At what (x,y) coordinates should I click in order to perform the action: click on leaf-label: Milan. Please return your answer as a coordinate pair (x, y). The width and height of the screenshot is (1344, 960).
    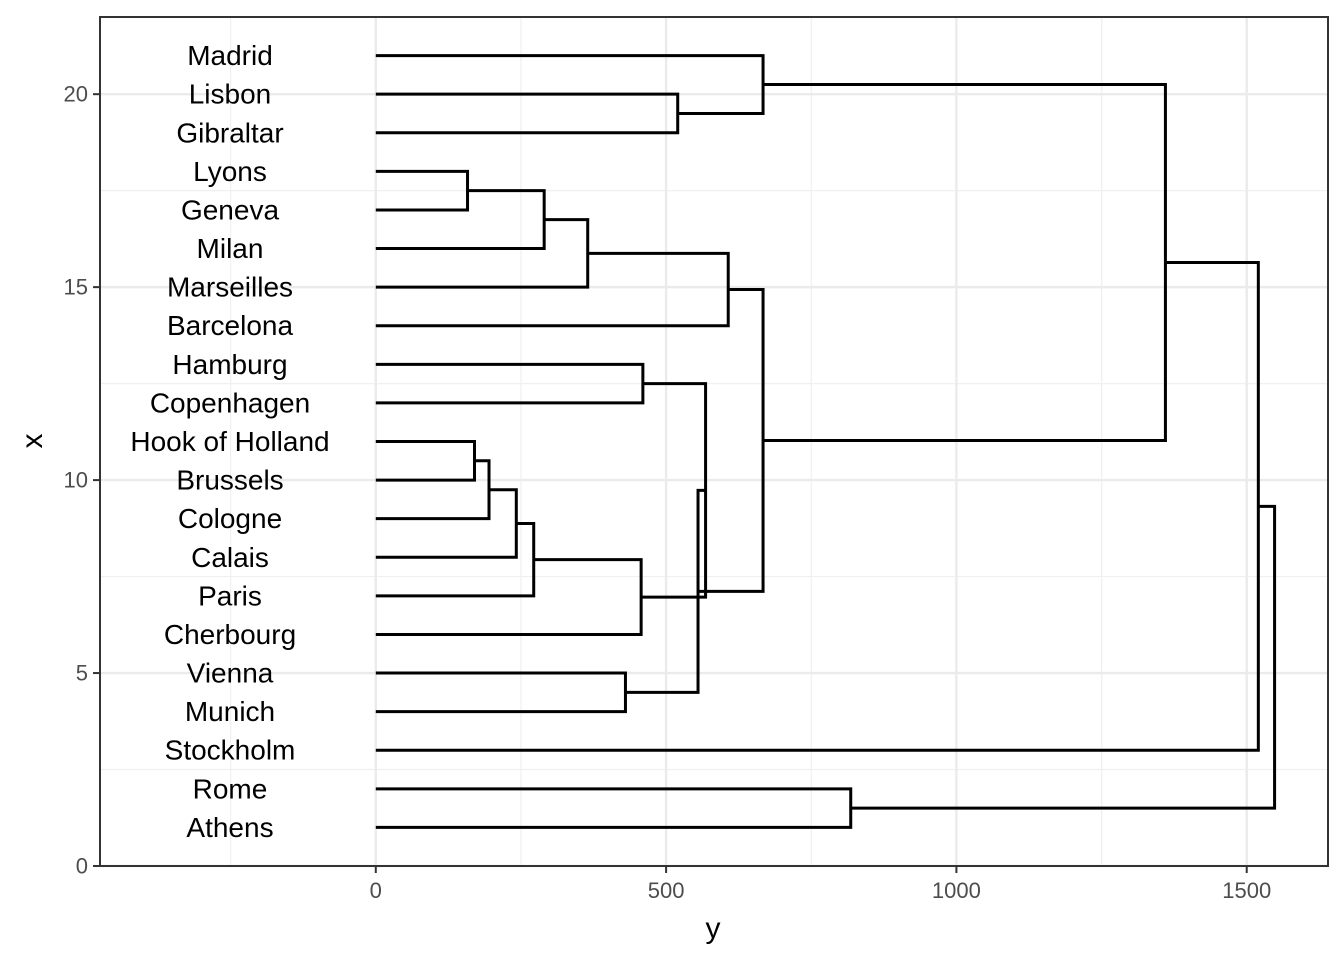
    Looking at the image, I should click on (230, 248).